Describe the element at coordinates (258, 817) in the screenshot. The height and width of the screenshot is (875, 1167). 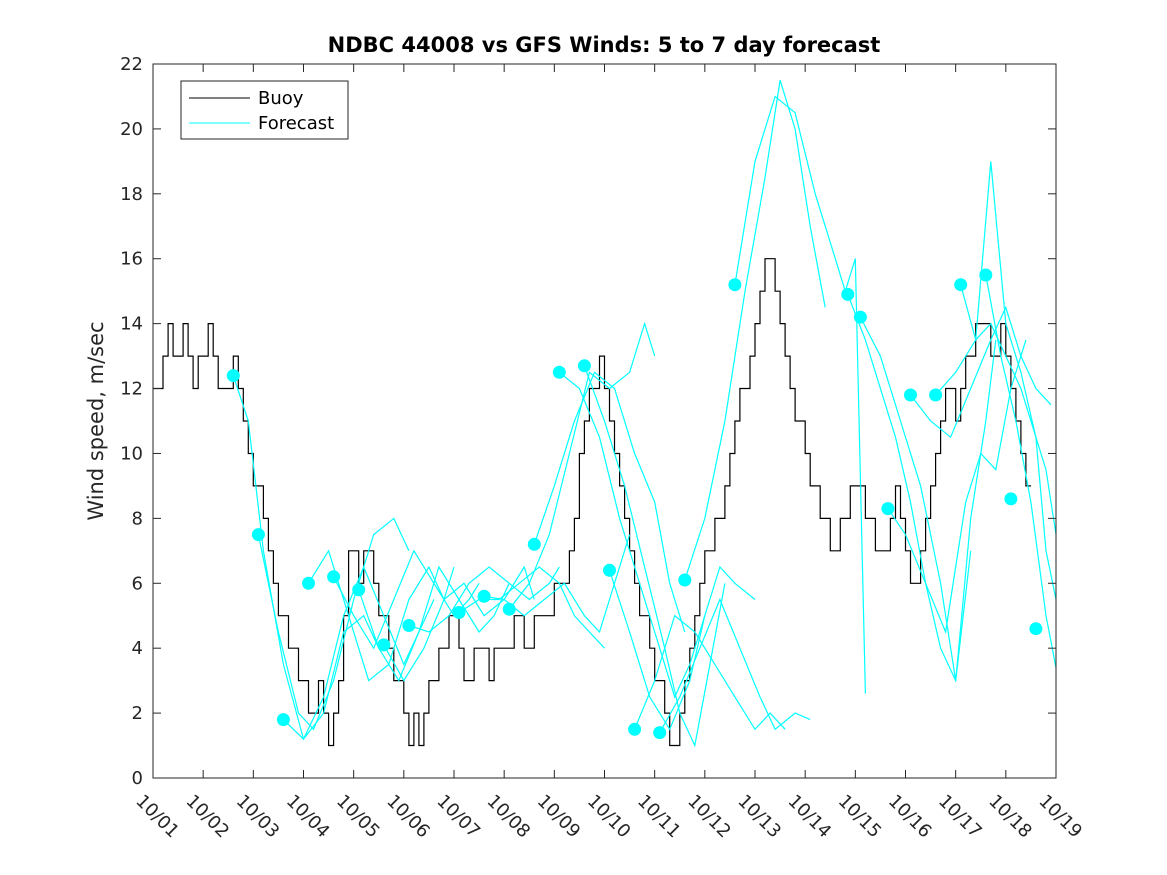
I see `x-tick-label: 10/03` at that location.